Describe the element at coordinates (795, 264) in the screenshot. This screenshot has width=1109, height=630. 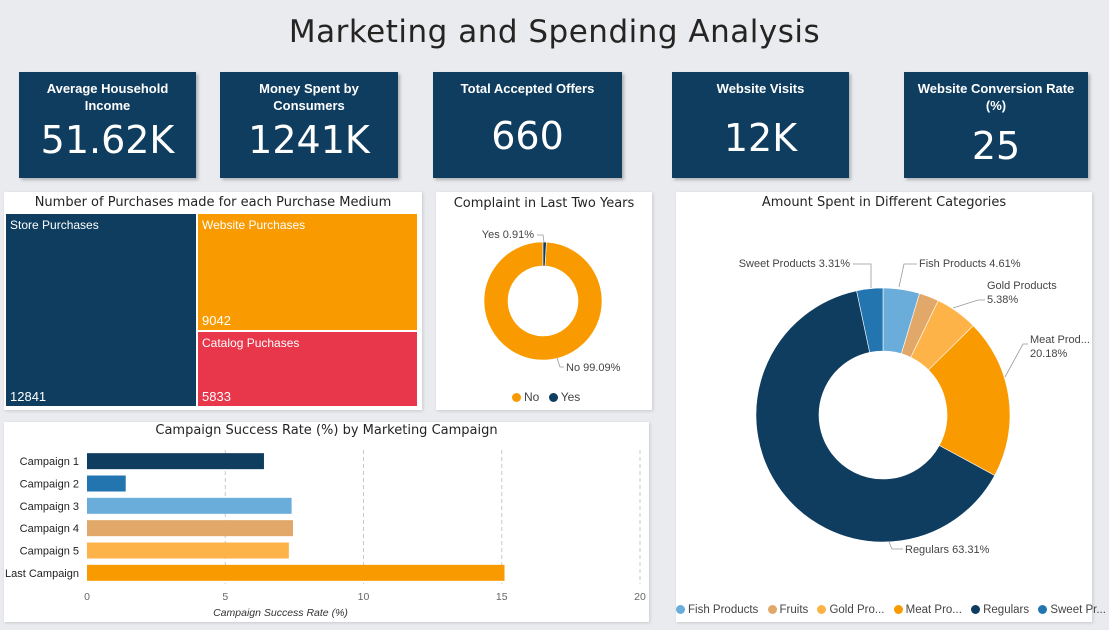
I see `slice-label-sweet: Sweet Products 3.31%` at that location.